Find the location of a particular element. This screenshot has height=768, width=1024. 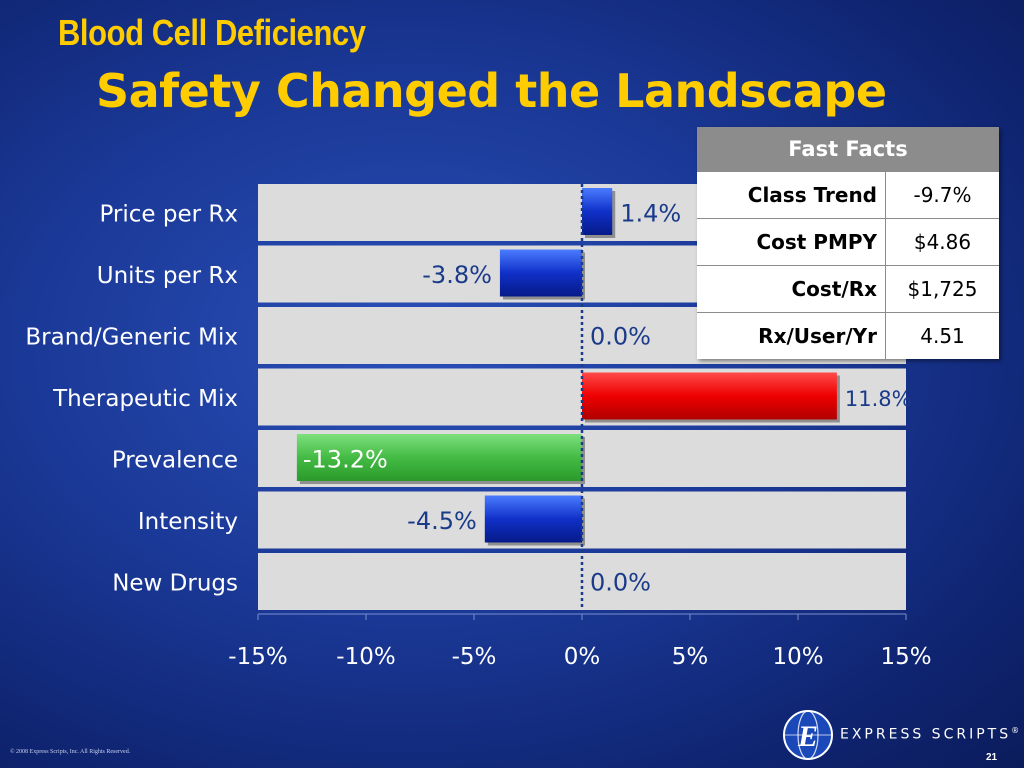

fact-label: Rx/User/Yr is located at coordinates (791, 335).